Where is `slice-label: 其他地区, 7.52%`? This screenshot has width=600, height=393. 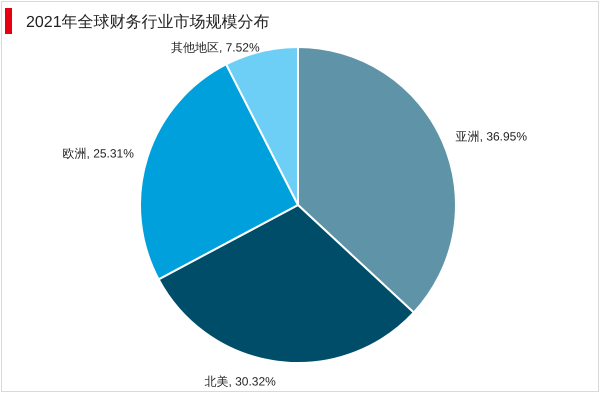
slice-label: 其他地区, 7.52% is located at coordinates (215, 47).